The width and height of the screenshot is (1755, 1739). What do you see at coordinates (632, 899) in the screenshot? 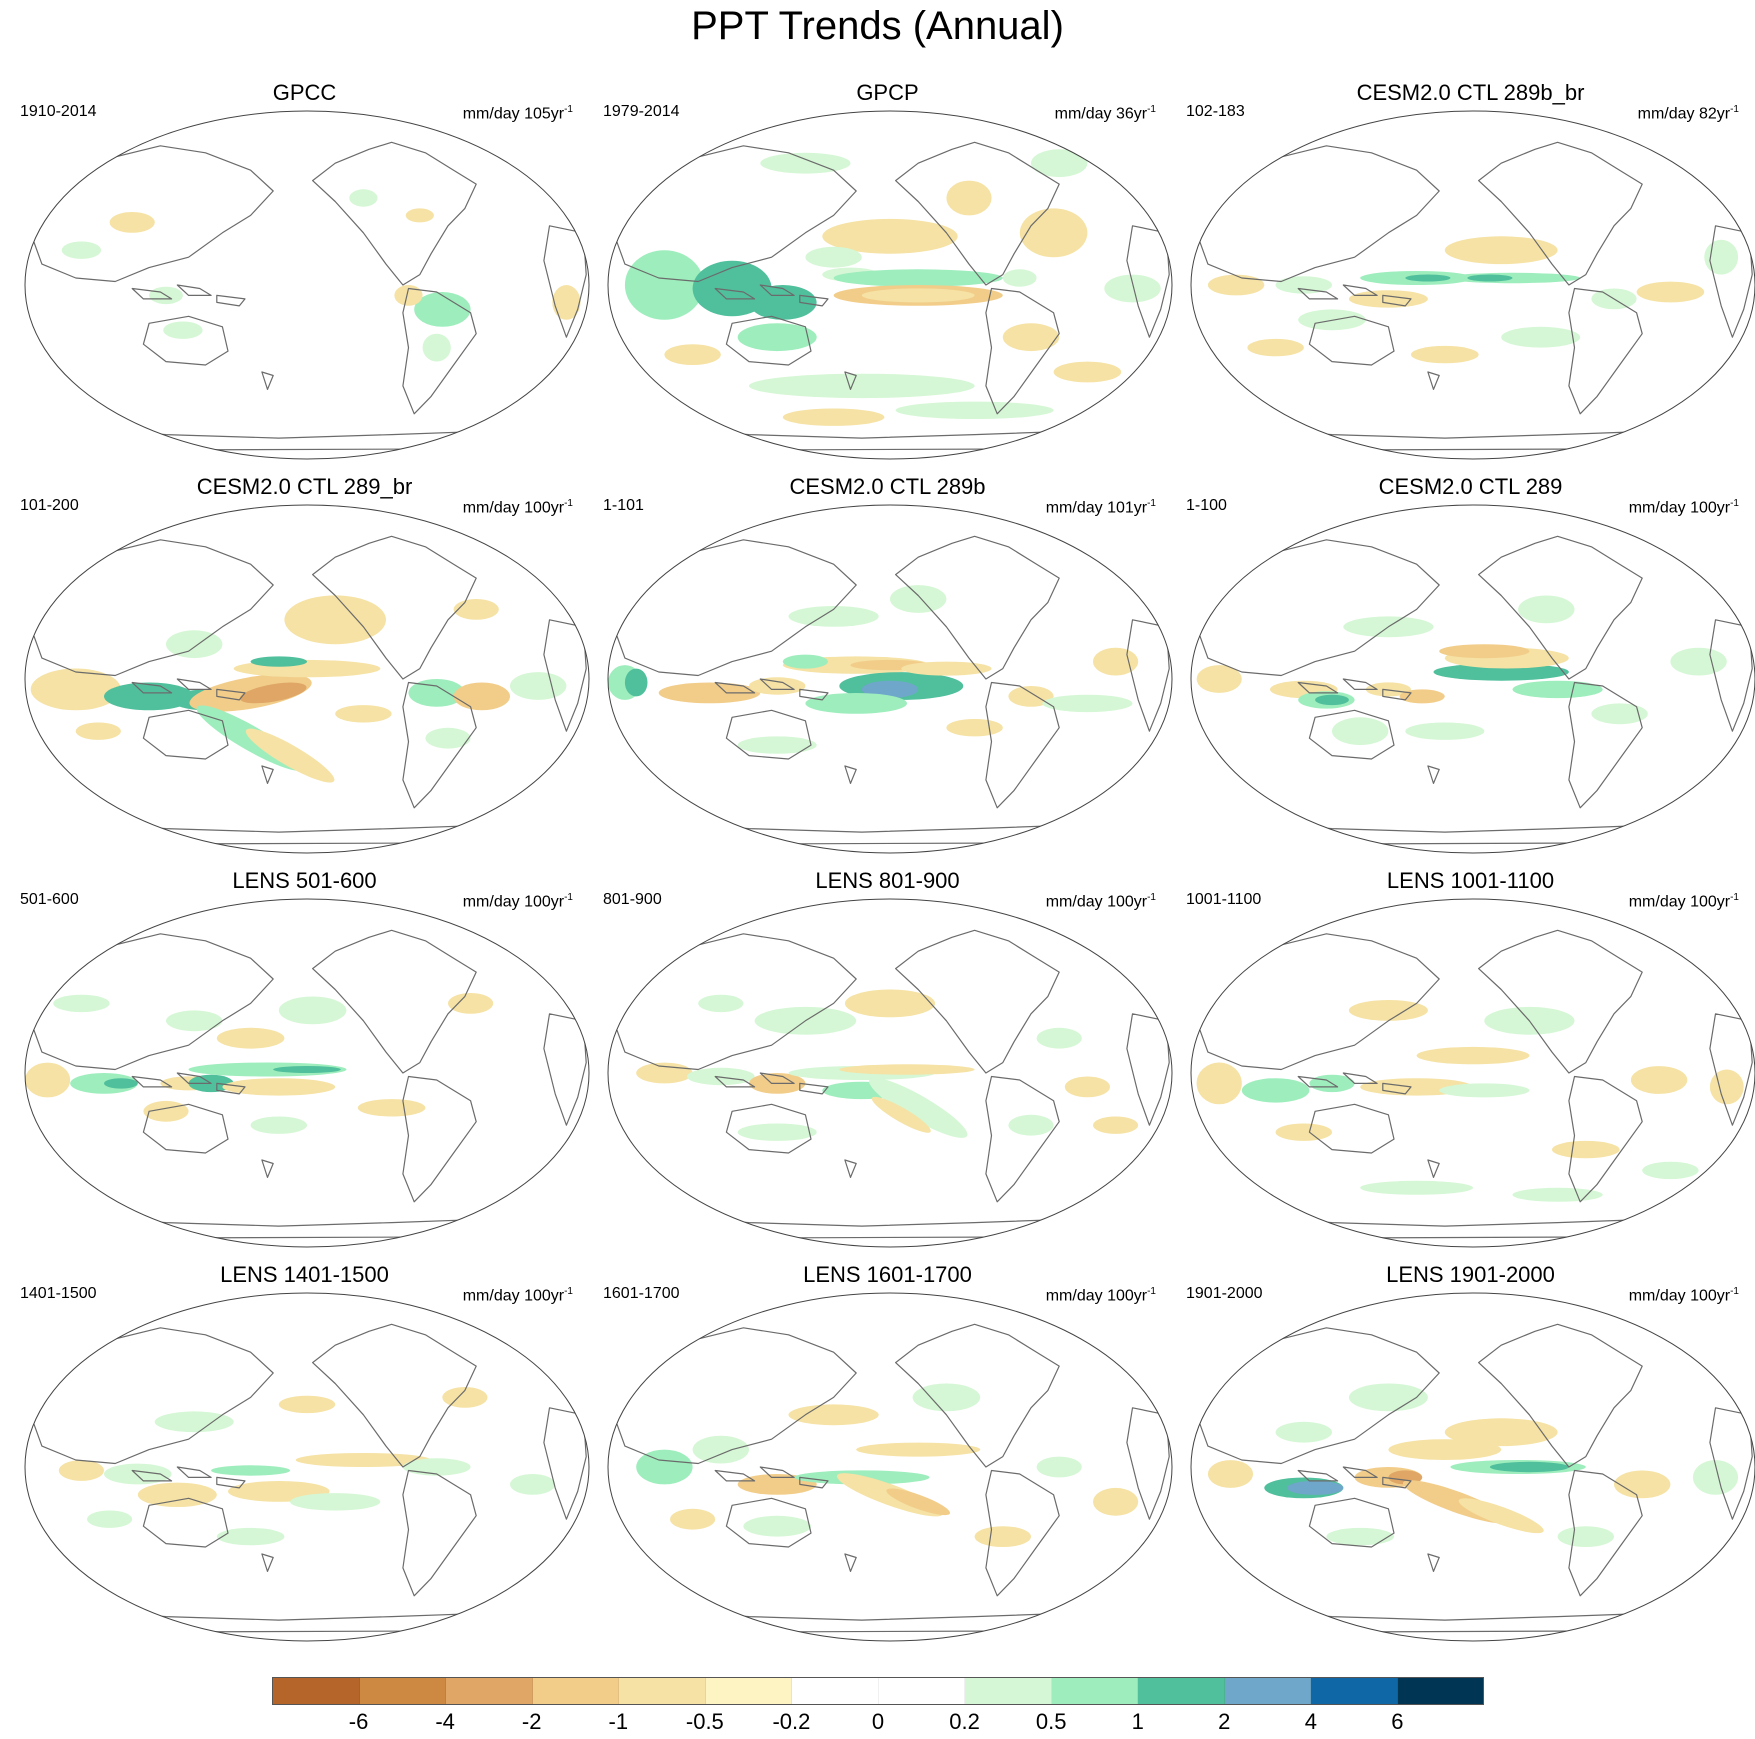
I see `panel-period: 801-900` at bounding box center [632, 899].